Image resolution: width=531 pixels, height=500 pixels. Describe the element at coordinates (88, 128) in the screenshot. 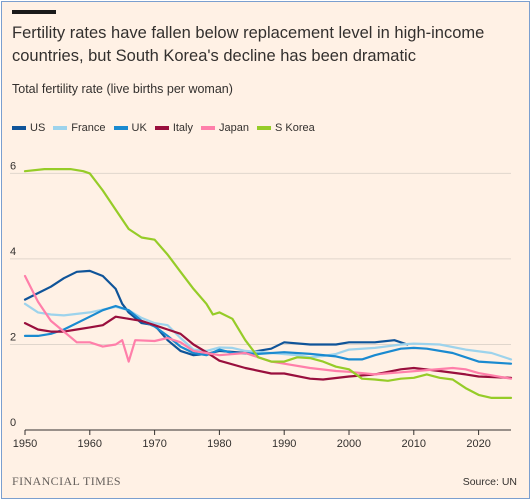

I see `legend-label: France` at that location.